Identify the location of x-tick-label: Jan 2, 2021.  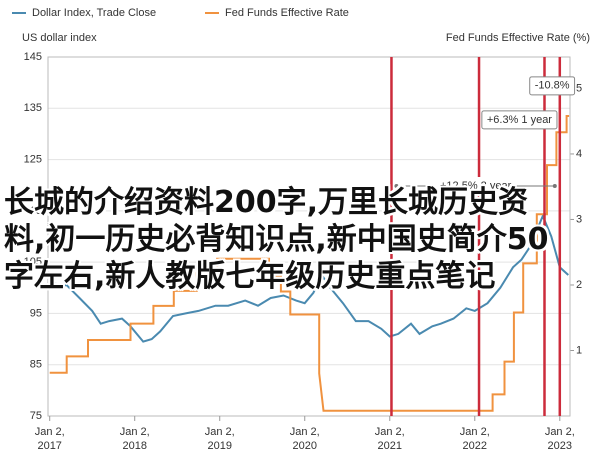
(390, 439).